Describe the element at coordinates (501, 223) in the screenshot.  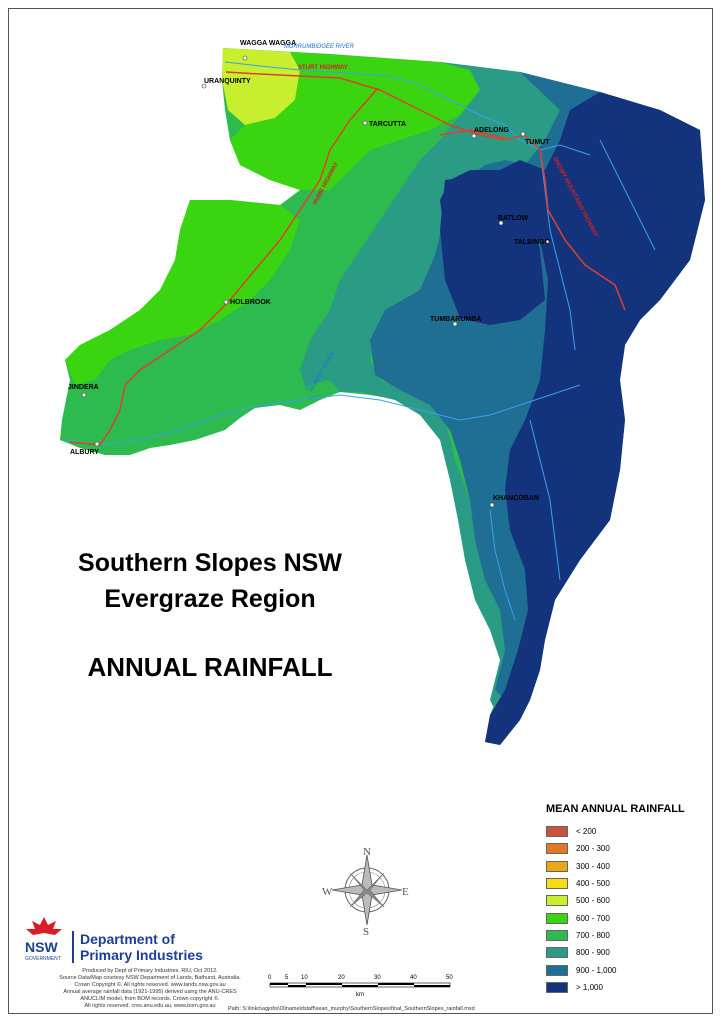
I see `batlow-marker` at that location.